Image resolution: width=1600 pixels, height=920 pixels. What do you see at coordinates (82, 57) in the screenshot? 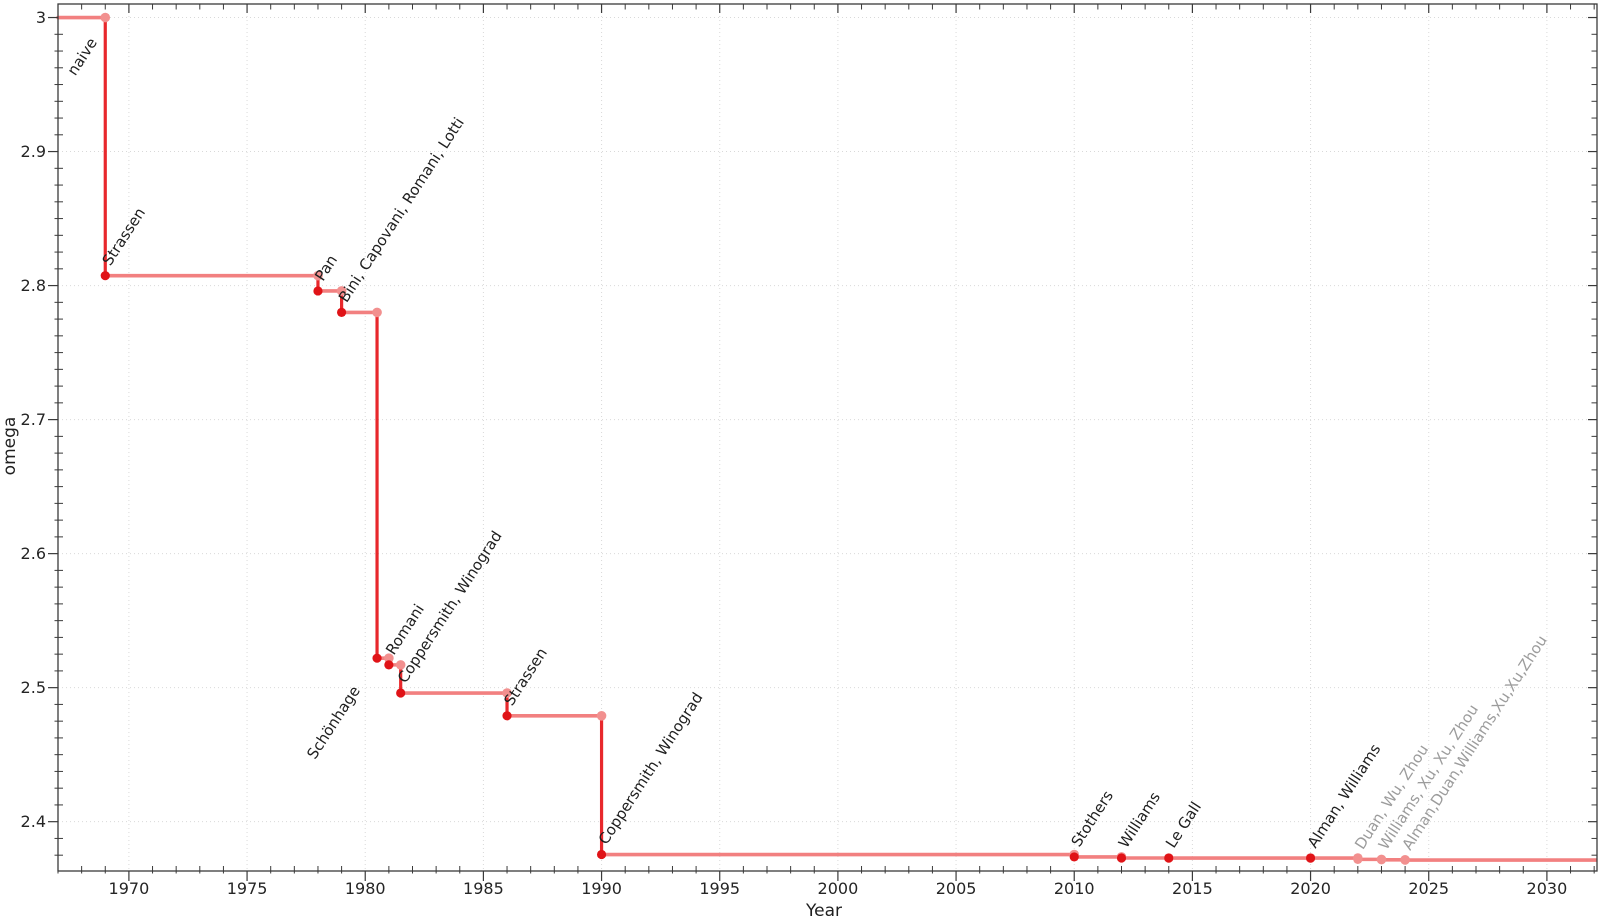
I see `annotation-naive: naive` at bounding box center [82, 57].